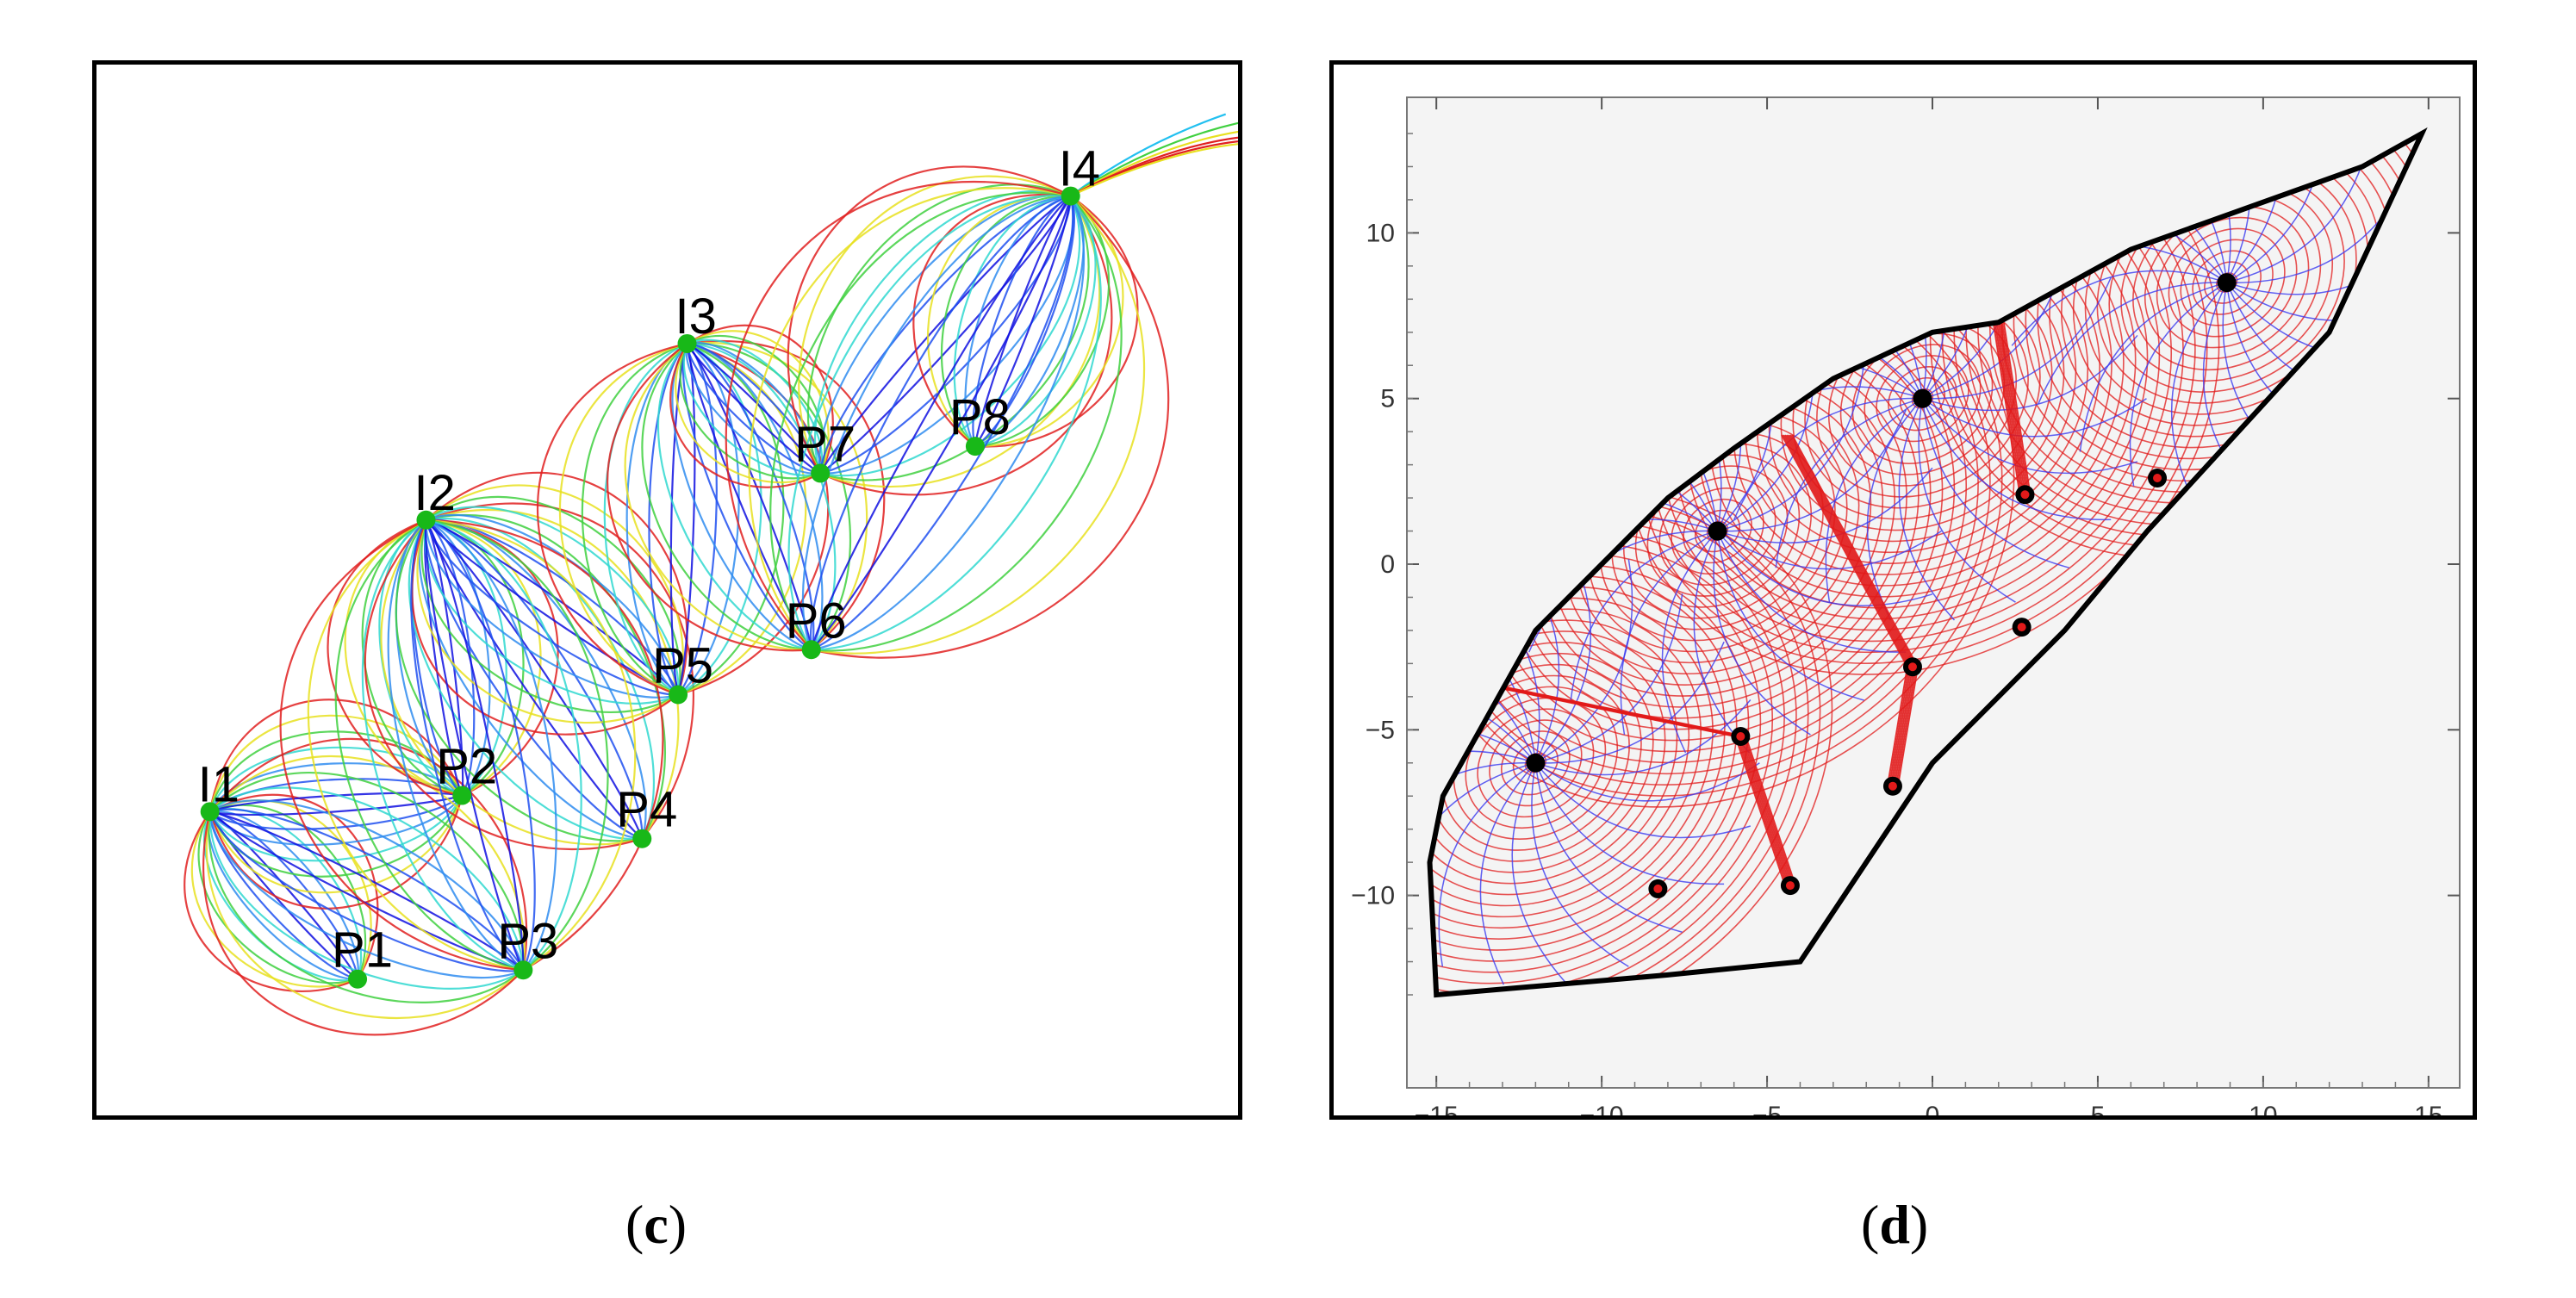  Describe the element at coordinates (1912, 667) in the screenshot. I see `producer-well-core` at that location.